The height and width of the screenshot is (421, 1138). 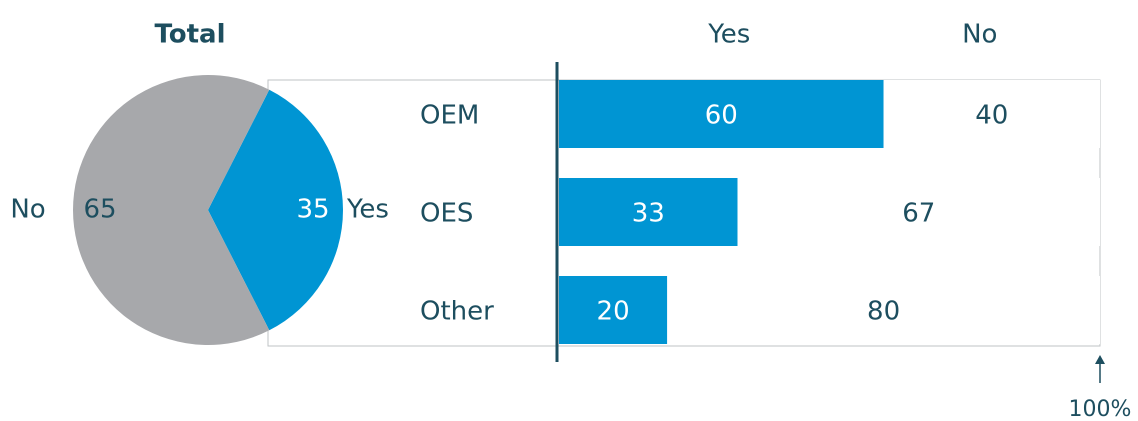 What do you see at coordinates (1100, 359) in the screenshot?
I see `tick-arrowhead` at bounding box center [1100, 359].